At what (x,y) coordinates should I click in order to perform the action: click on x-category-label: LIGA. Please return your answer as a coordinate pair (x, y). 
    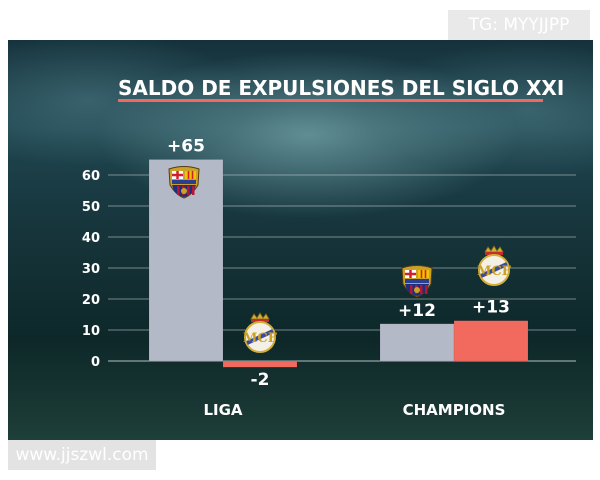
    Looking at the image, I should click on (222, 410).